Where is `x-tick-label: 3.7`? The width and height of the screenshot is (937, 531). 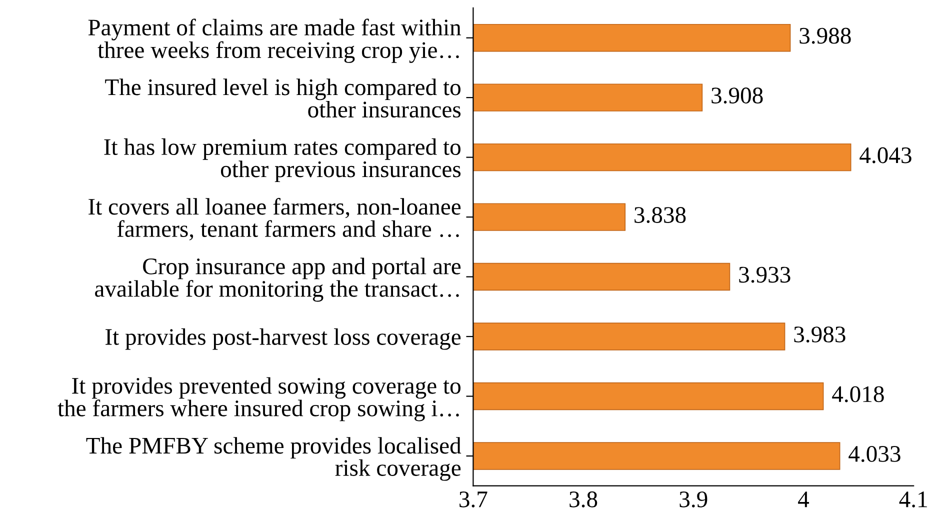 x-tick-label: 3.7 is located at coordinates (474, 499).